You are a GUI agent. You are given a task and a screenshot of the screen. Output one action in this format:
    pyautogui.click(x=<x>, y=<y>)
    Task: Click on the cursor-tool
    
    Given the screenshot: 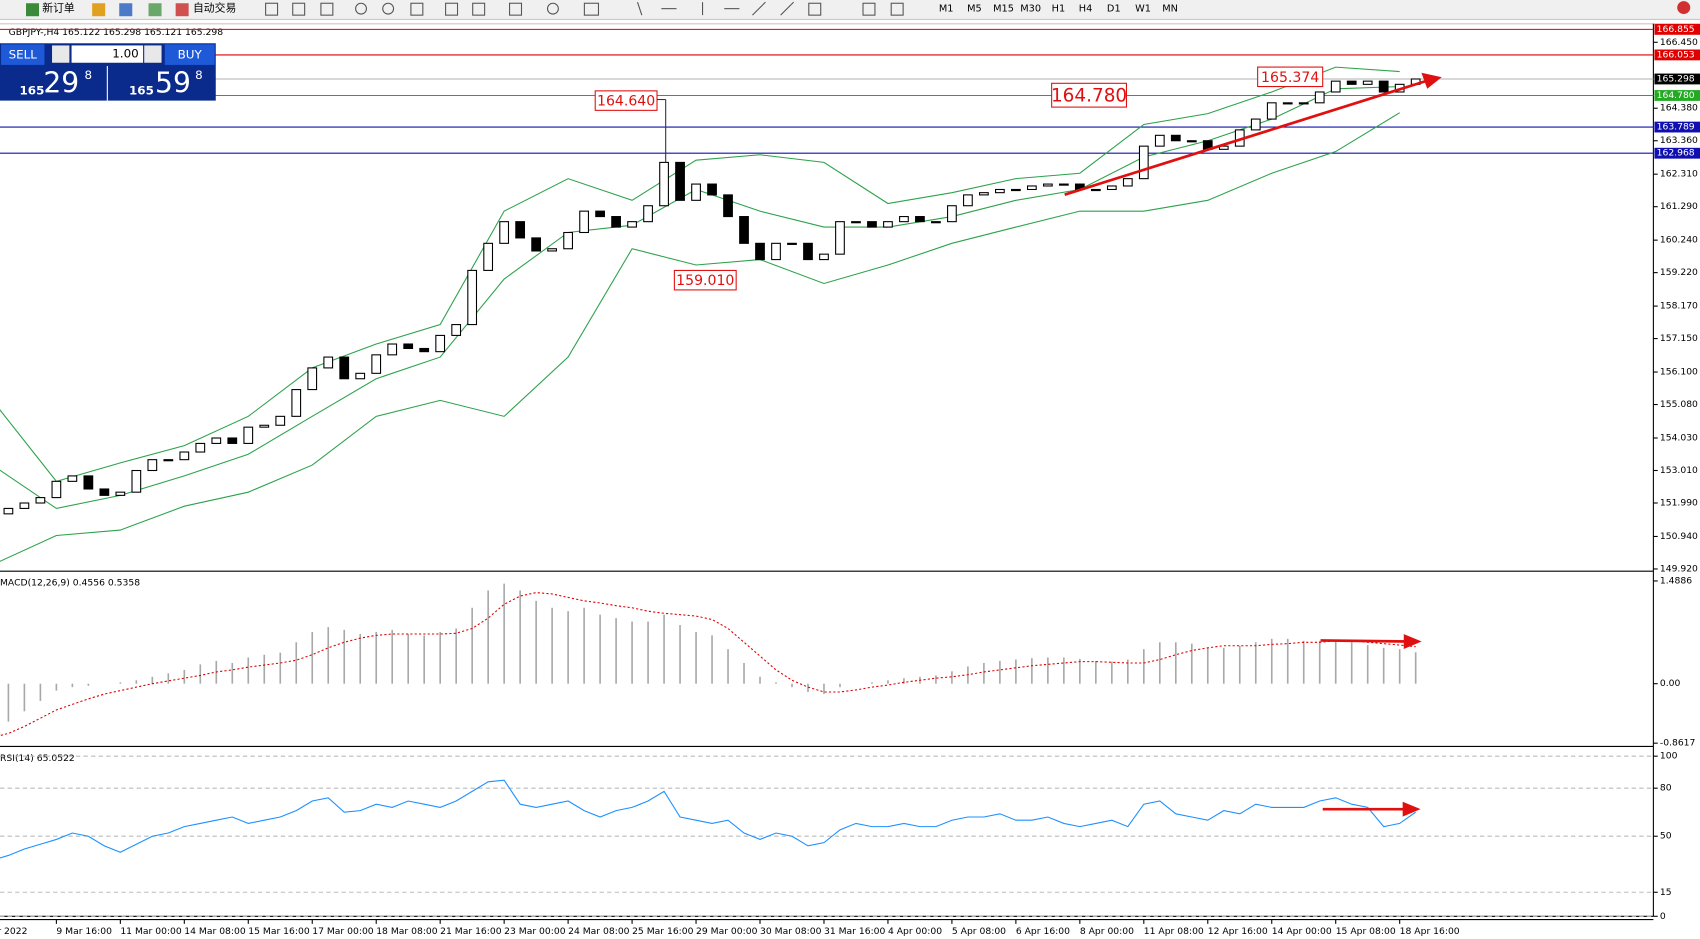 What is the action you would take?
    pyautogui.click(x=639, y=8)
    